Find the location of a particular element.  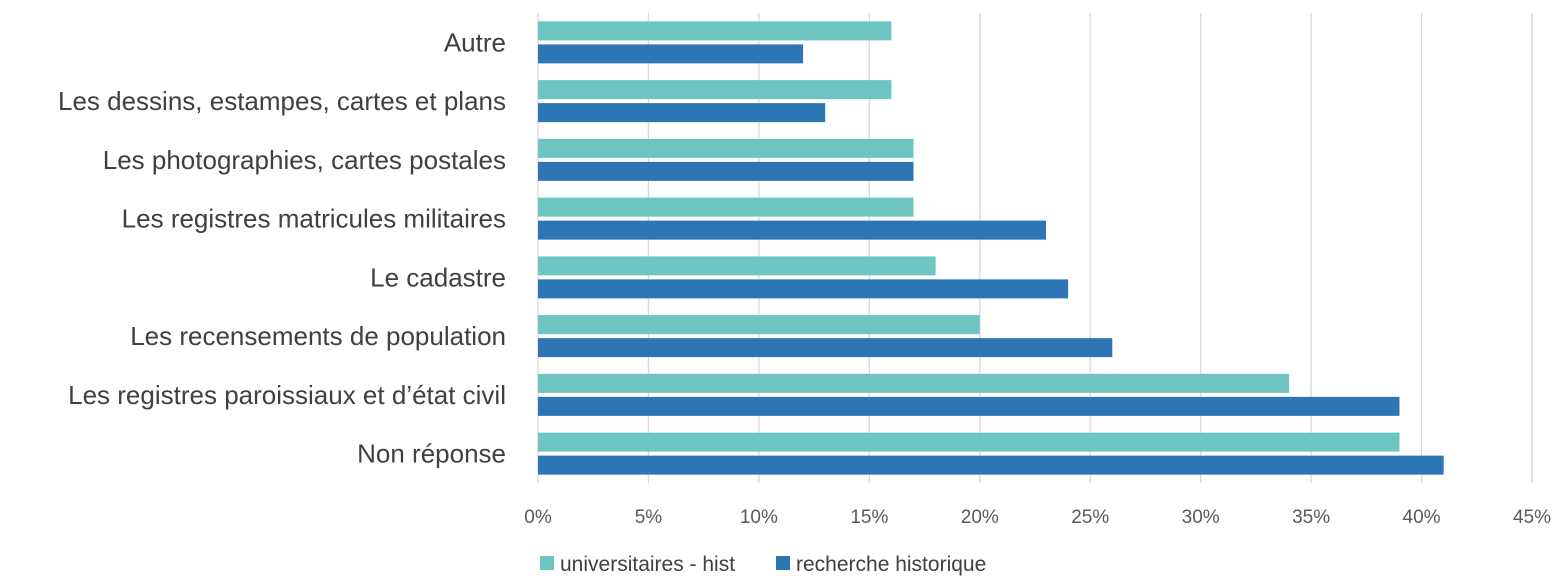

category-label: Les registres matricules militaires is located at coordinates (314, 219).